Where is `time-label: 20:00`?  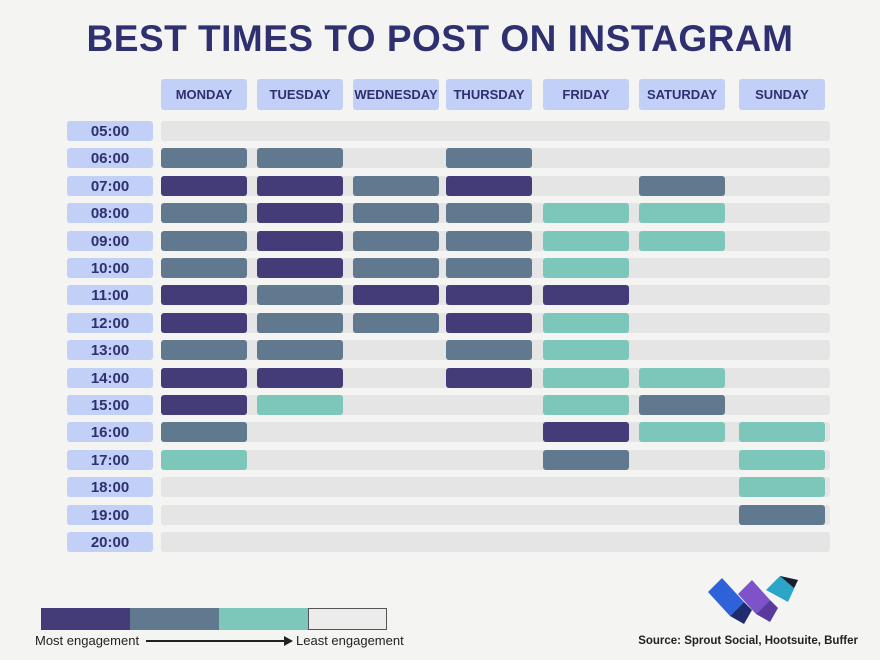 time-label: 20:00 is located at coordinates (110, 542).